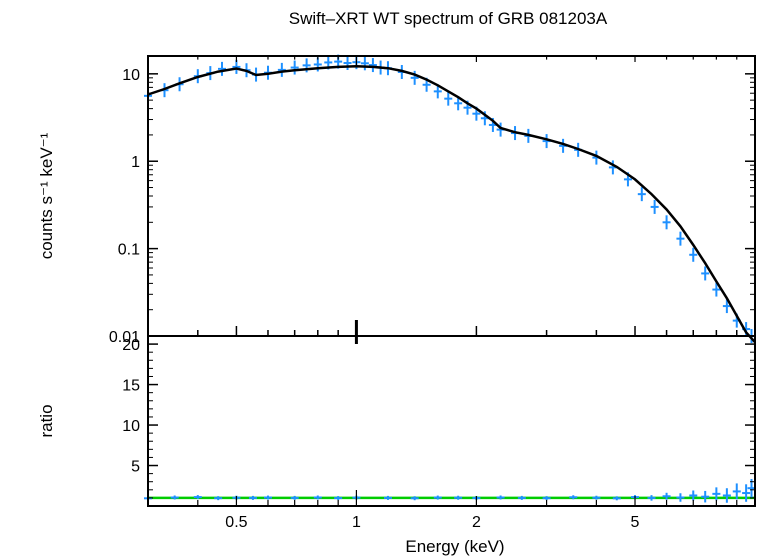 This screenshot has height=556, width=758. I want to click on x-tick-label: 1, so click(356, 522).